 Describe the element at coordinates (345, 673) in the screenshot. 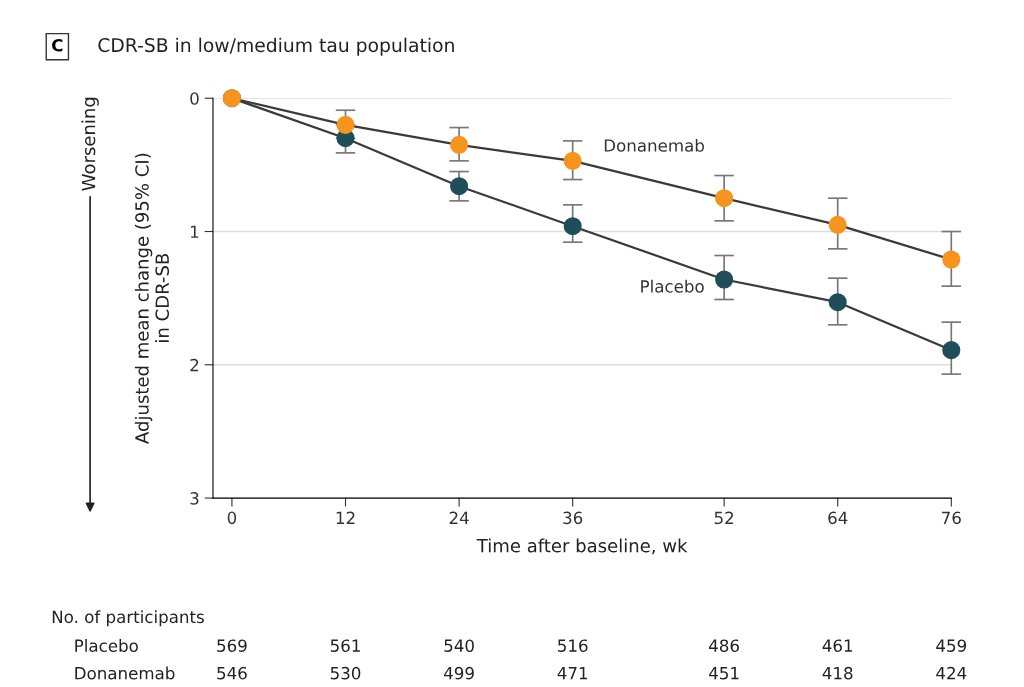

I see `text: 530` at that location.